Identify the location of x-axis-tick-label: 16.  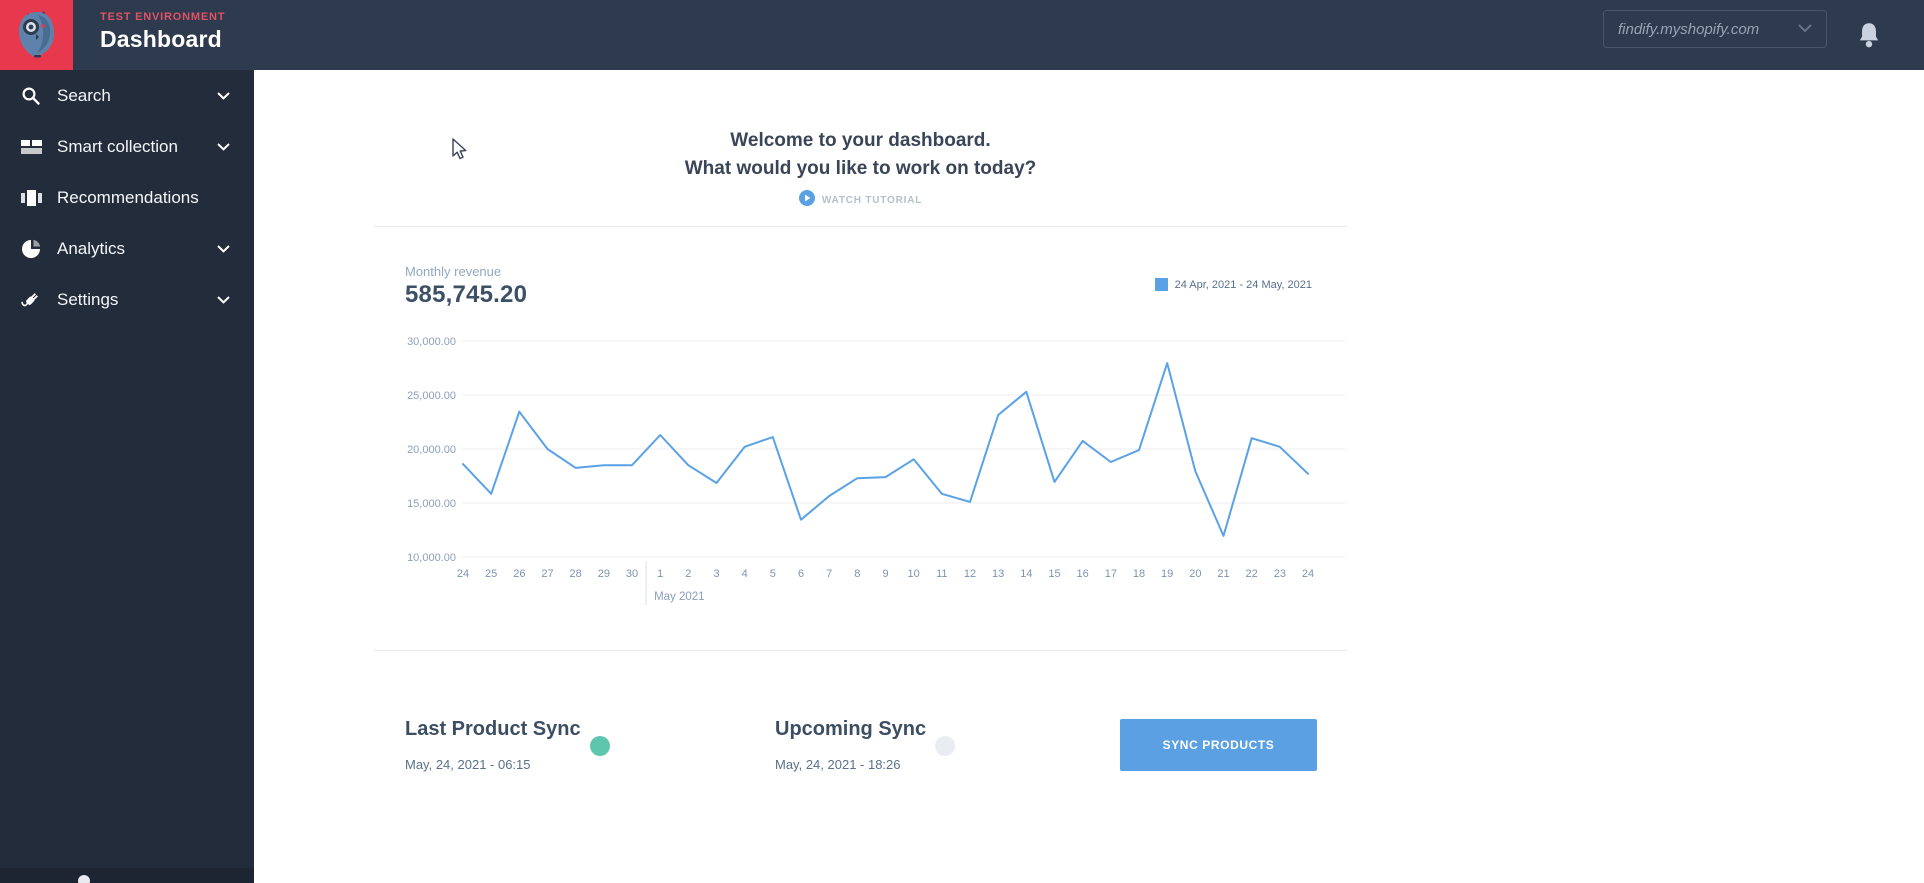
(1083, 574).